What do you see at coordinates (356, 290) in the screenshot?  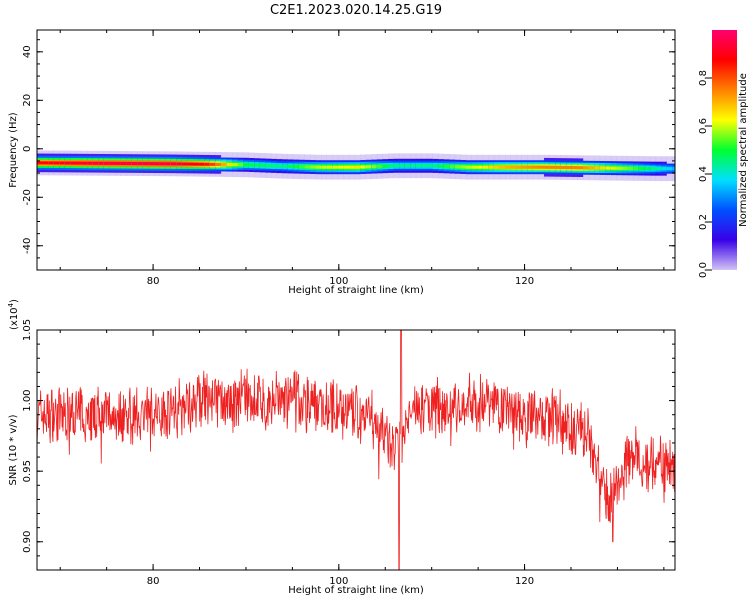 I see `spectrogram-xlabel: Height of straight line (km)` at bounding box center [356, 290].